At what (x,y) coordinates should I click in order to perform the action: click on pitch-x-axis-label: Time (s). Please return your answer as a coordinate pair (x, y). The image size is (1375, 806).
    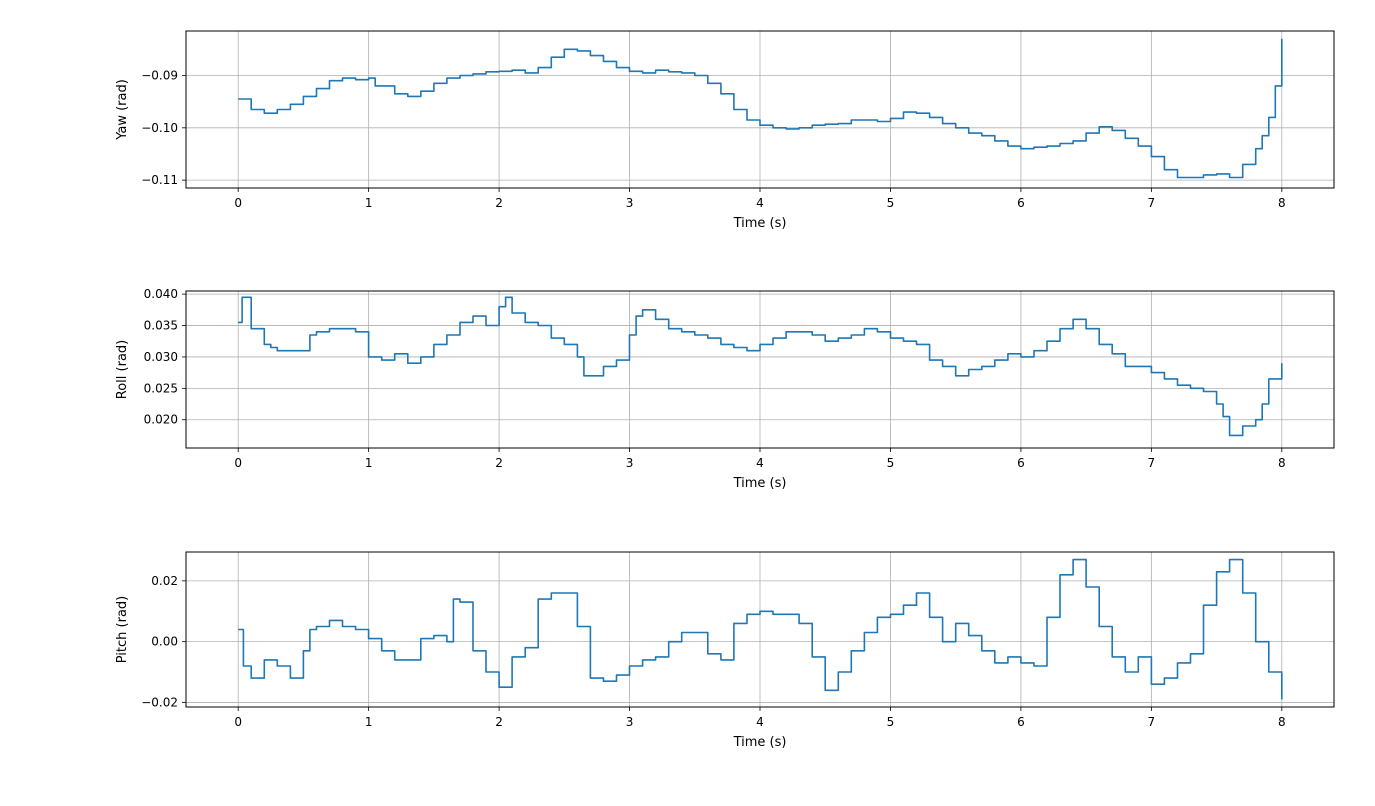
    Looking at the image, I should click on (760, 742).